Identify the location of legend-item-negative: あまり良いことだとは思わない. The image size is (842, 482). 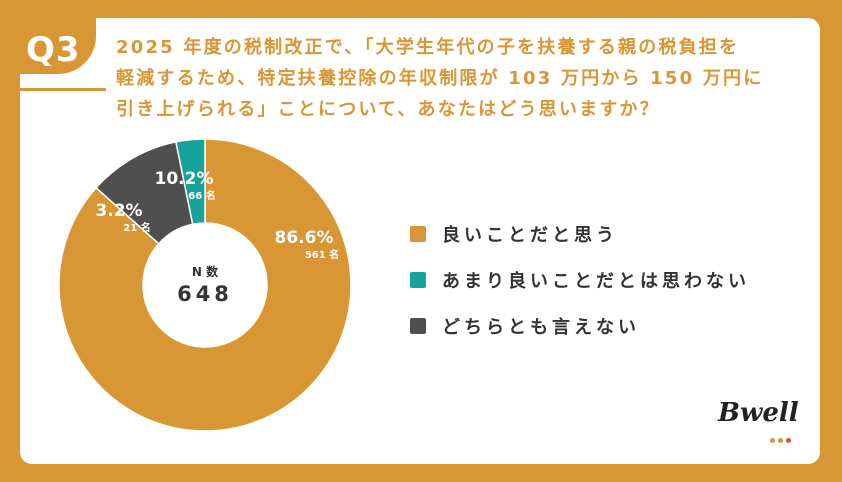
(580, 280).